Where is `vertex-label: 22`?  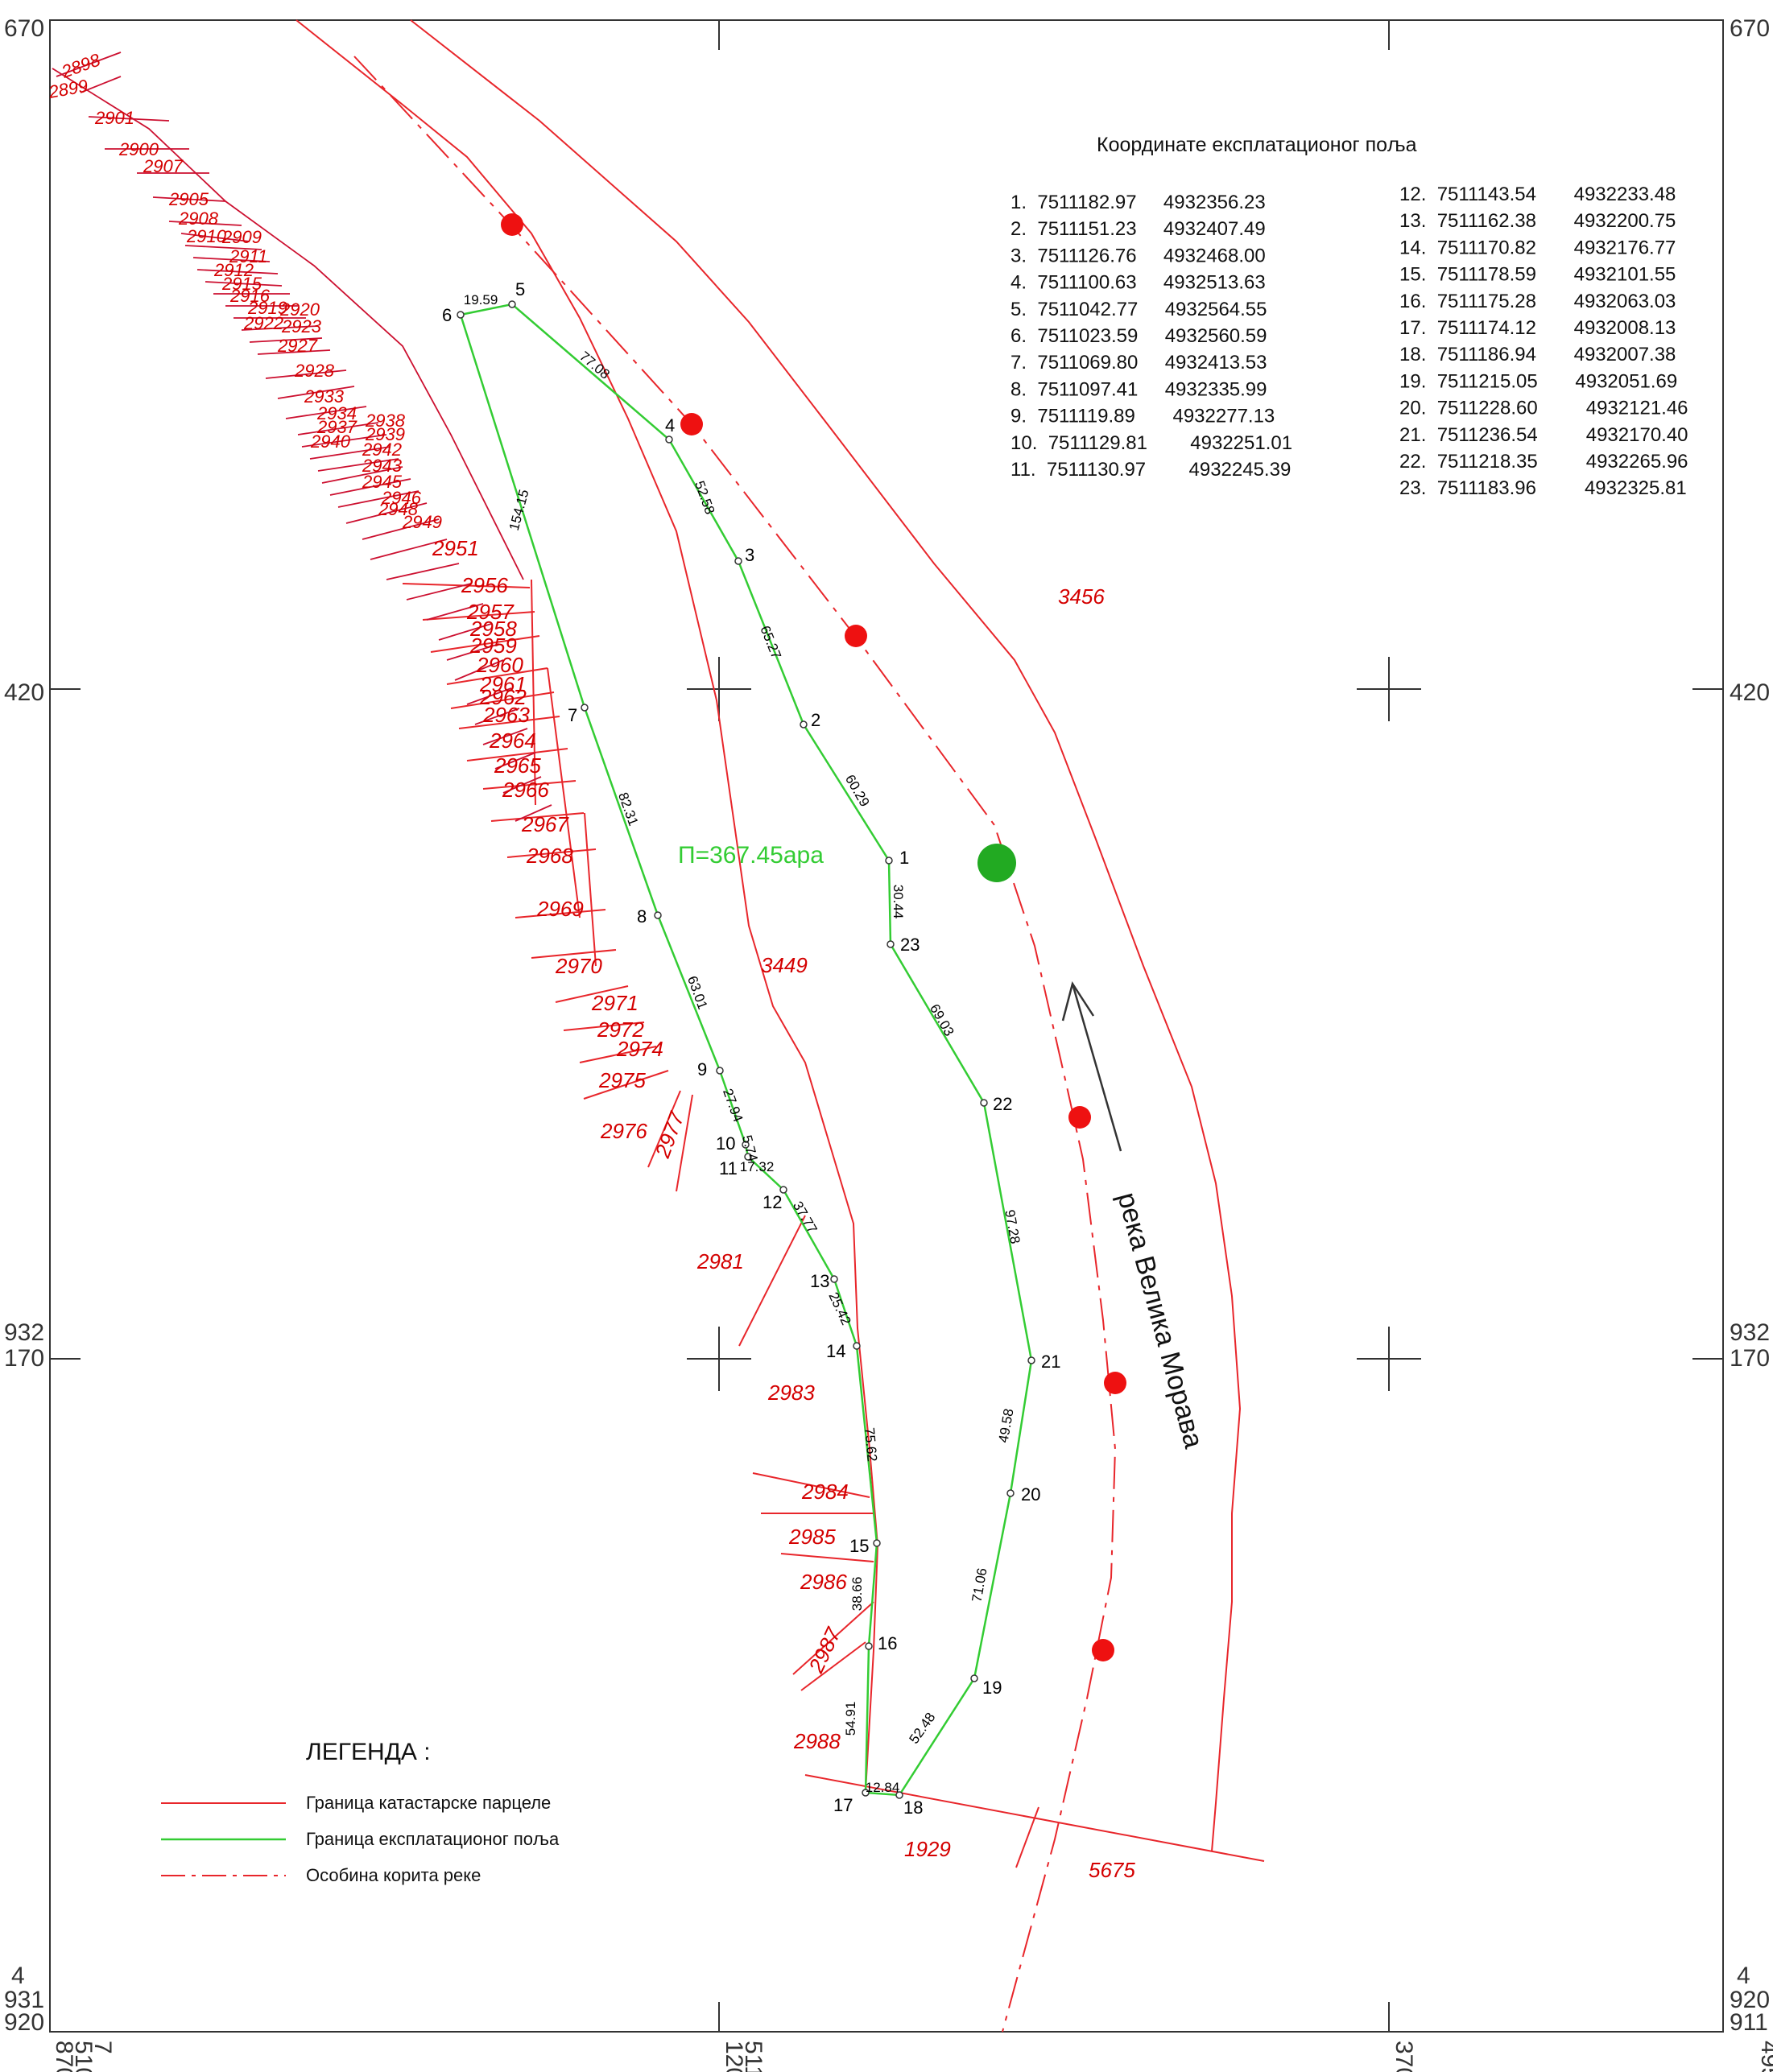
vertex-label: 22 is located at coordinates (1002, 1104).